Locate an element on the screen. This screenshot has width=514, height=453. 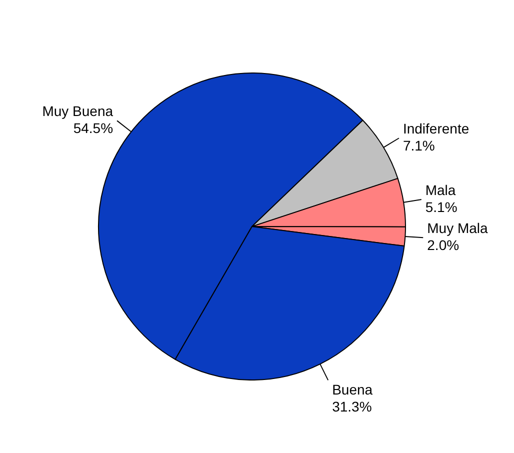
data-label: 7.1% is located at coordinates (418, 145).